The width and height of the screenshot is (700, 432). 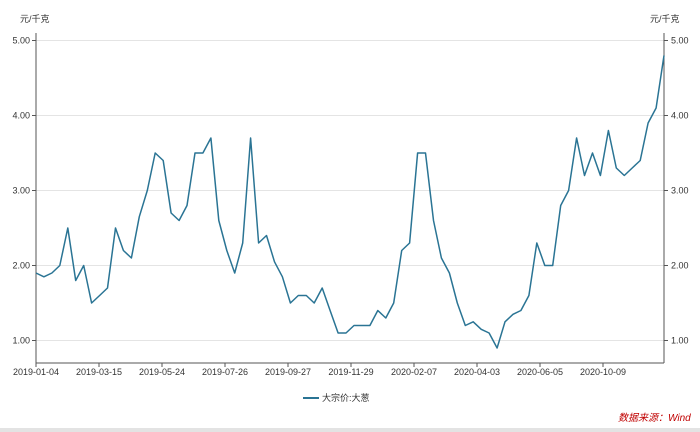 What do you see at coordinates (680, 116) in the screenshot?
I see `y-tick-label-right: 4.00` at bounding box center [680, 116].